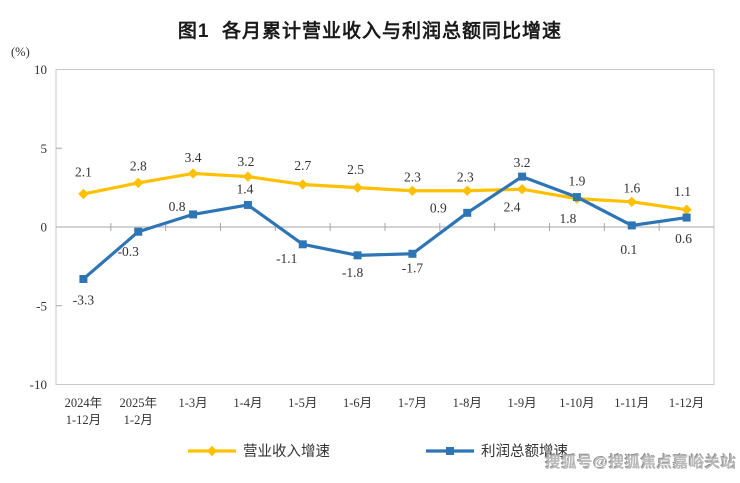  Describe the element at coordinates (355, 169) in the screenshot. I see `data-label: 2.5` at that location.